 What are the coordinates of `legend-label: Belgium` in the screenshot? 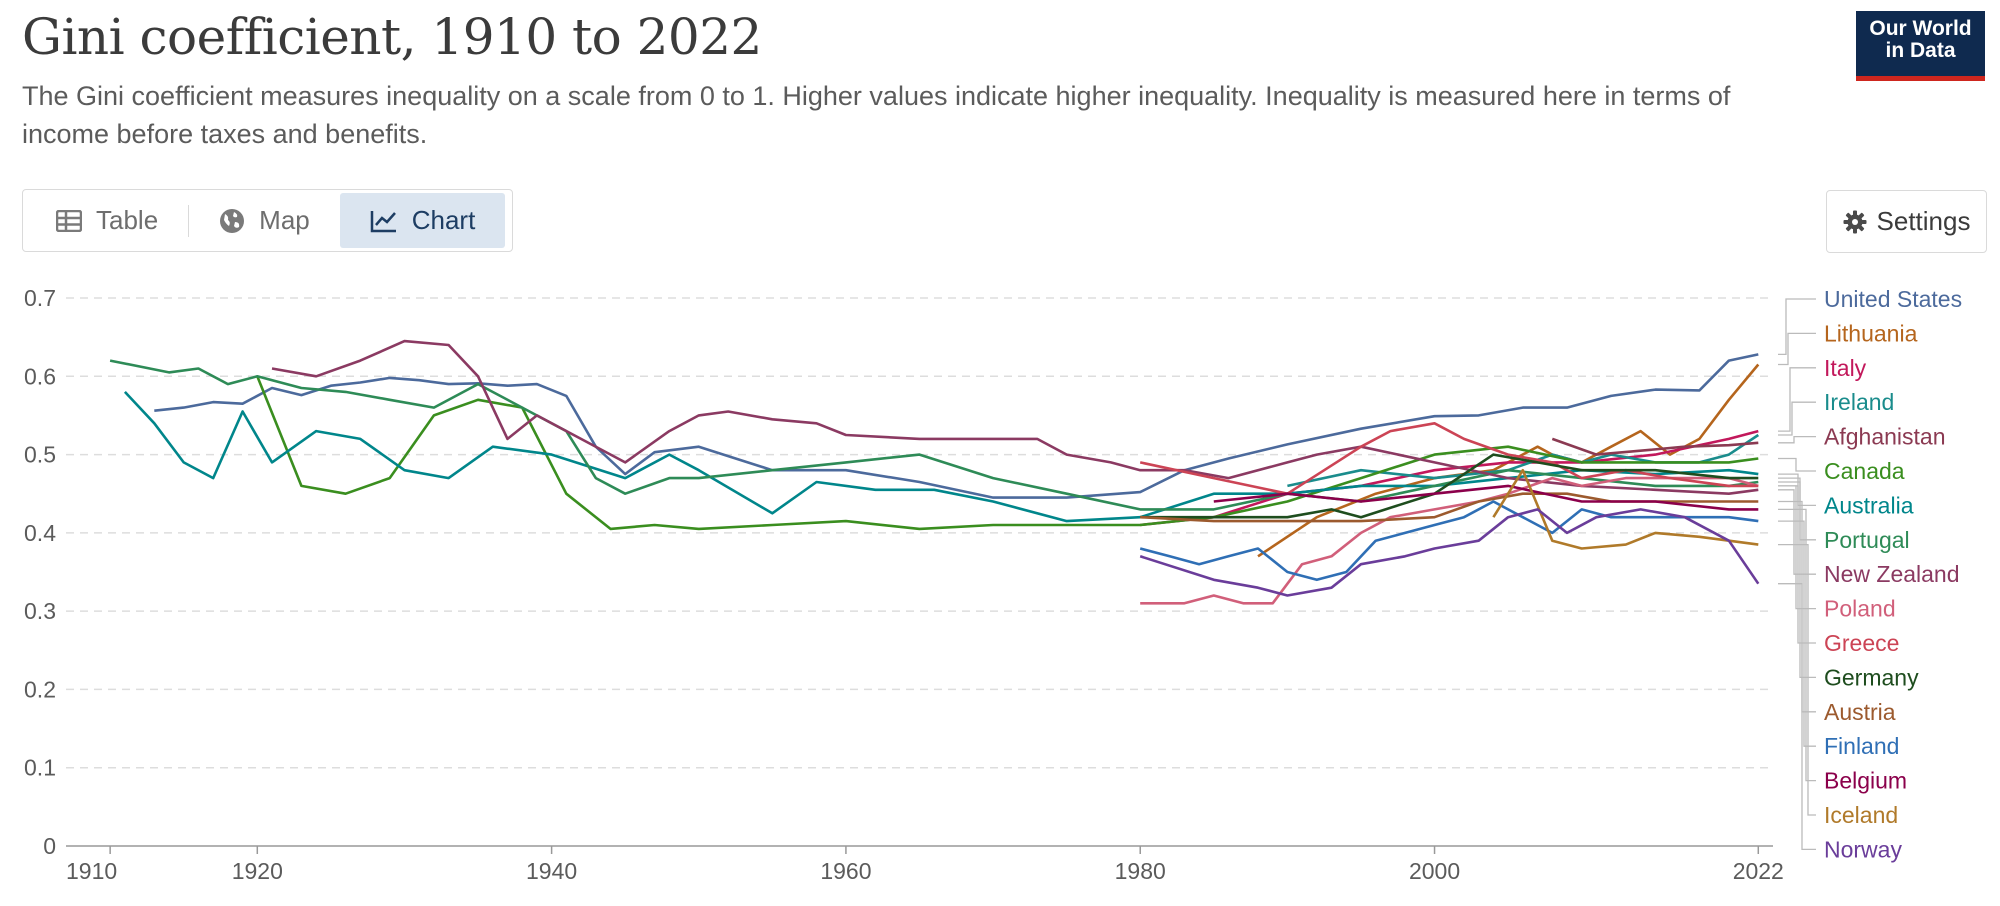 It's located at (1865, 781).